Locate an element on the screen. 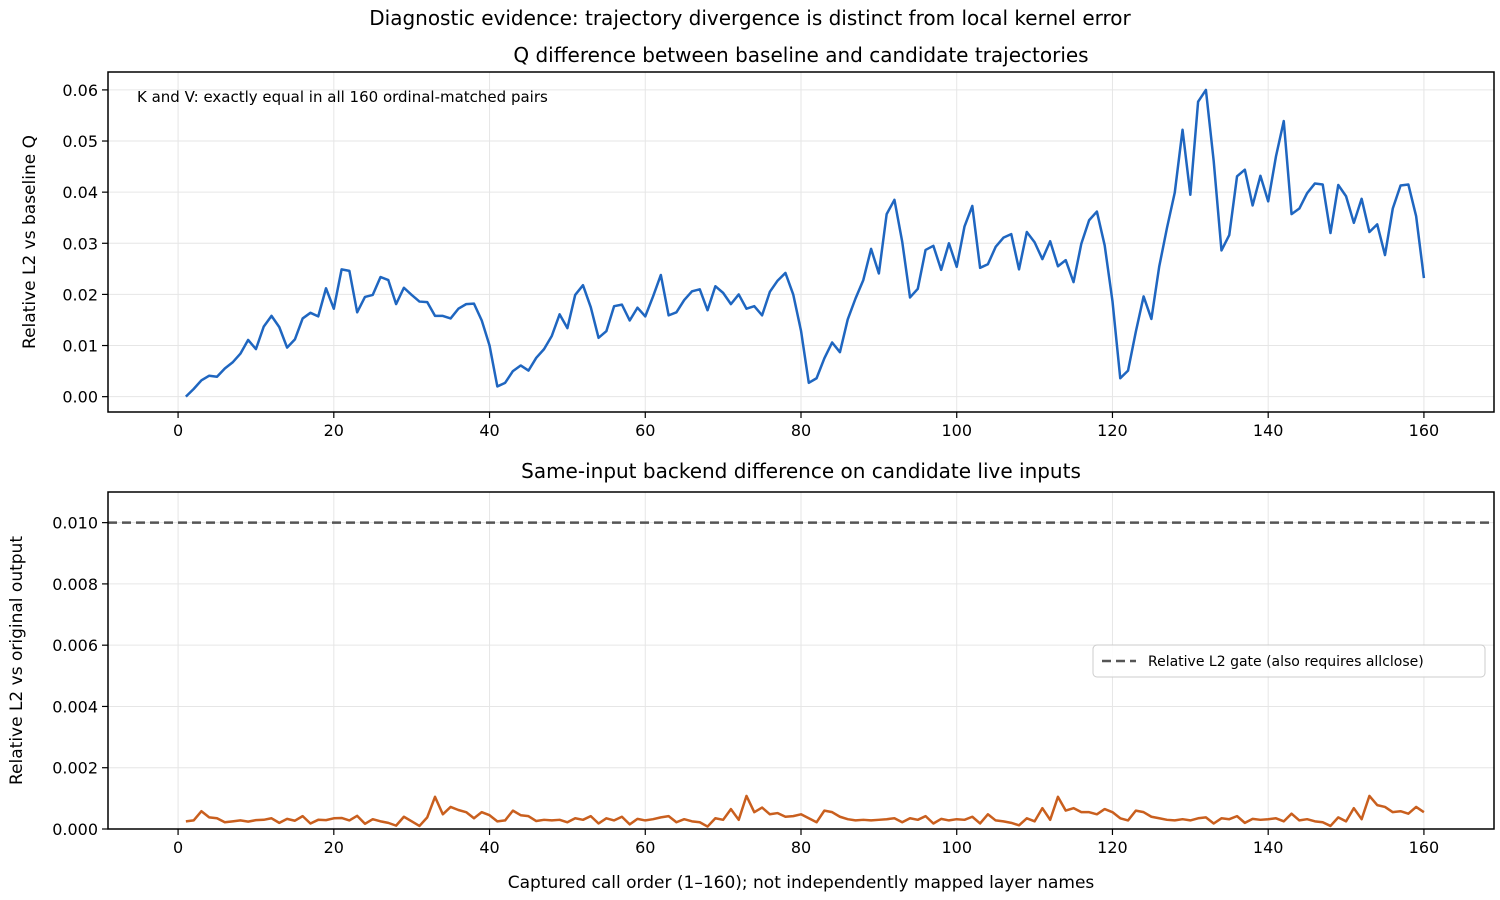  y-tick-label: 0.002 is located at coordinates (75, 768).